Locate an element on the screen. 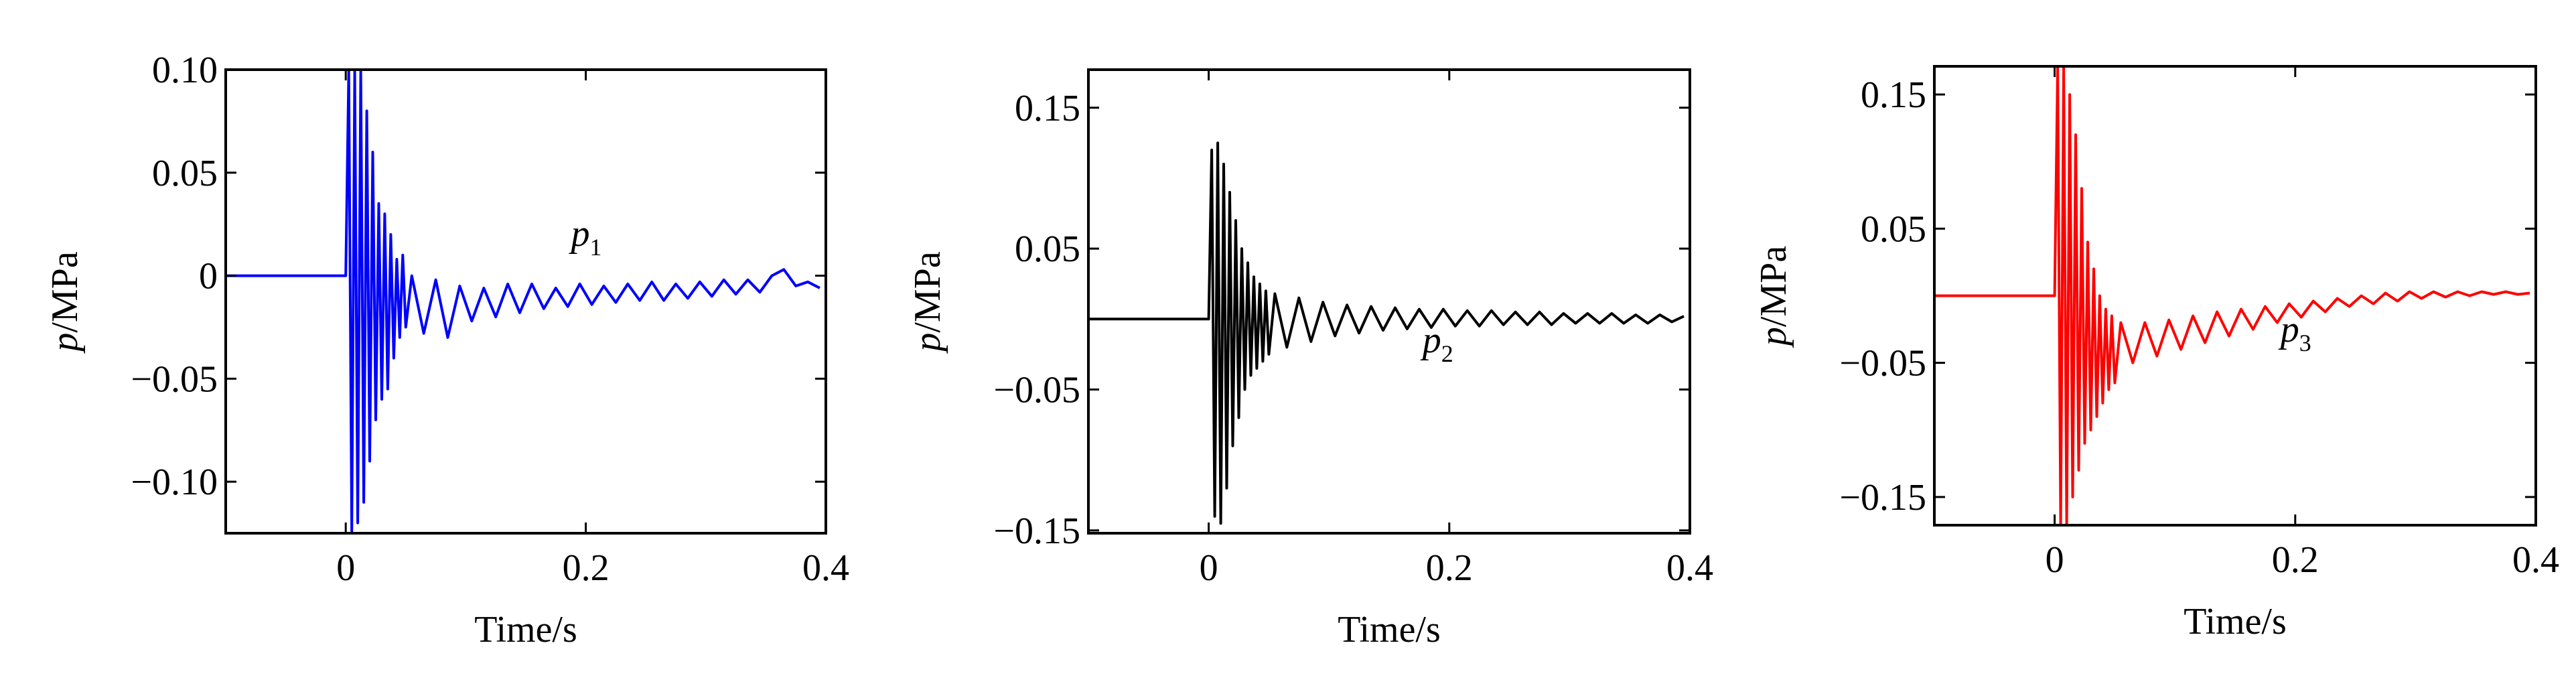 The height and width of the screenshot is (696, 2576). y-tick-label: 0 is located at coordinates (208, 276).